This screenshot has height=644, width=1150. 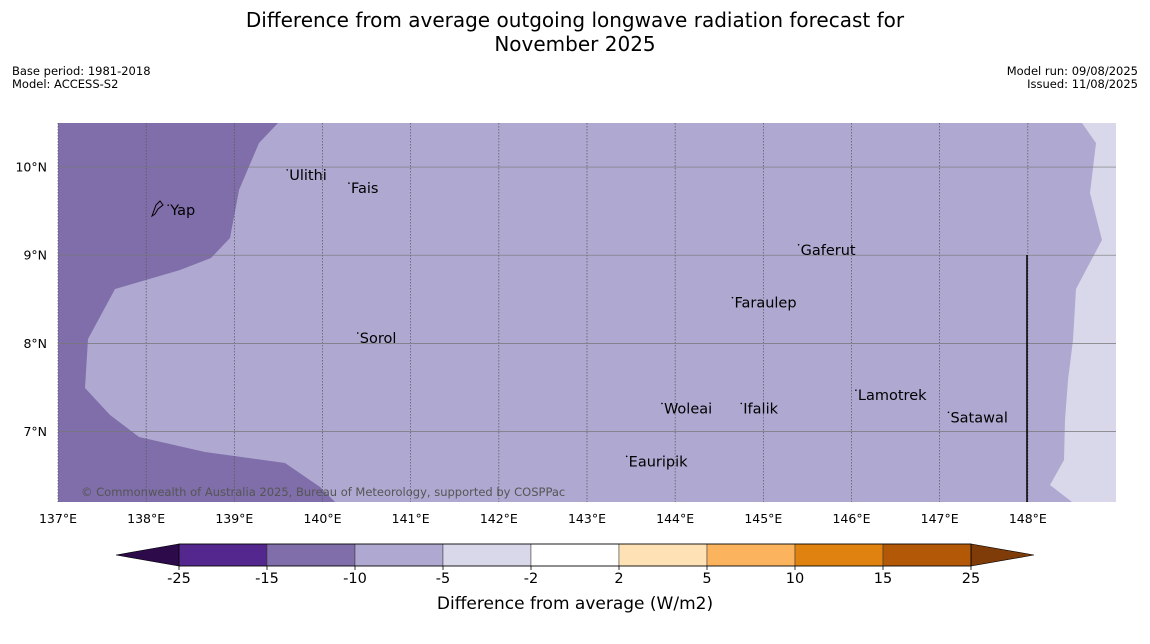 I want to click on place-label: Yap, so click(x=182, y=211).